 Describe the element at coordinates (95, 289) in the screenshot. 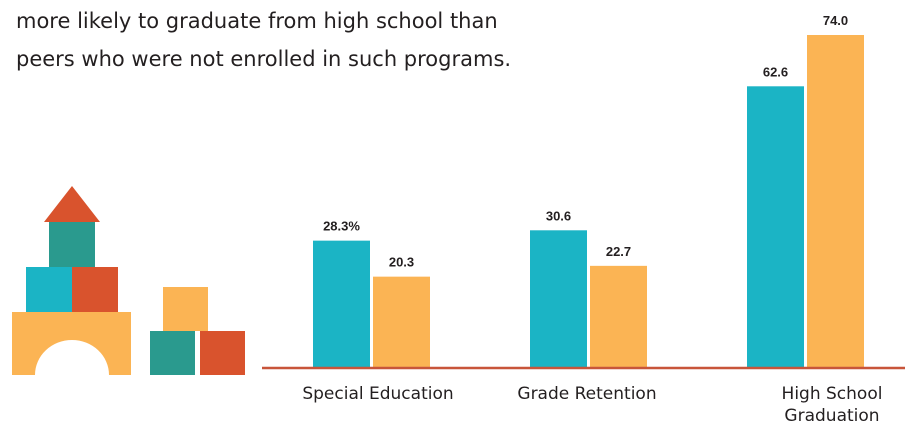

I see `right-red-block` at that location.